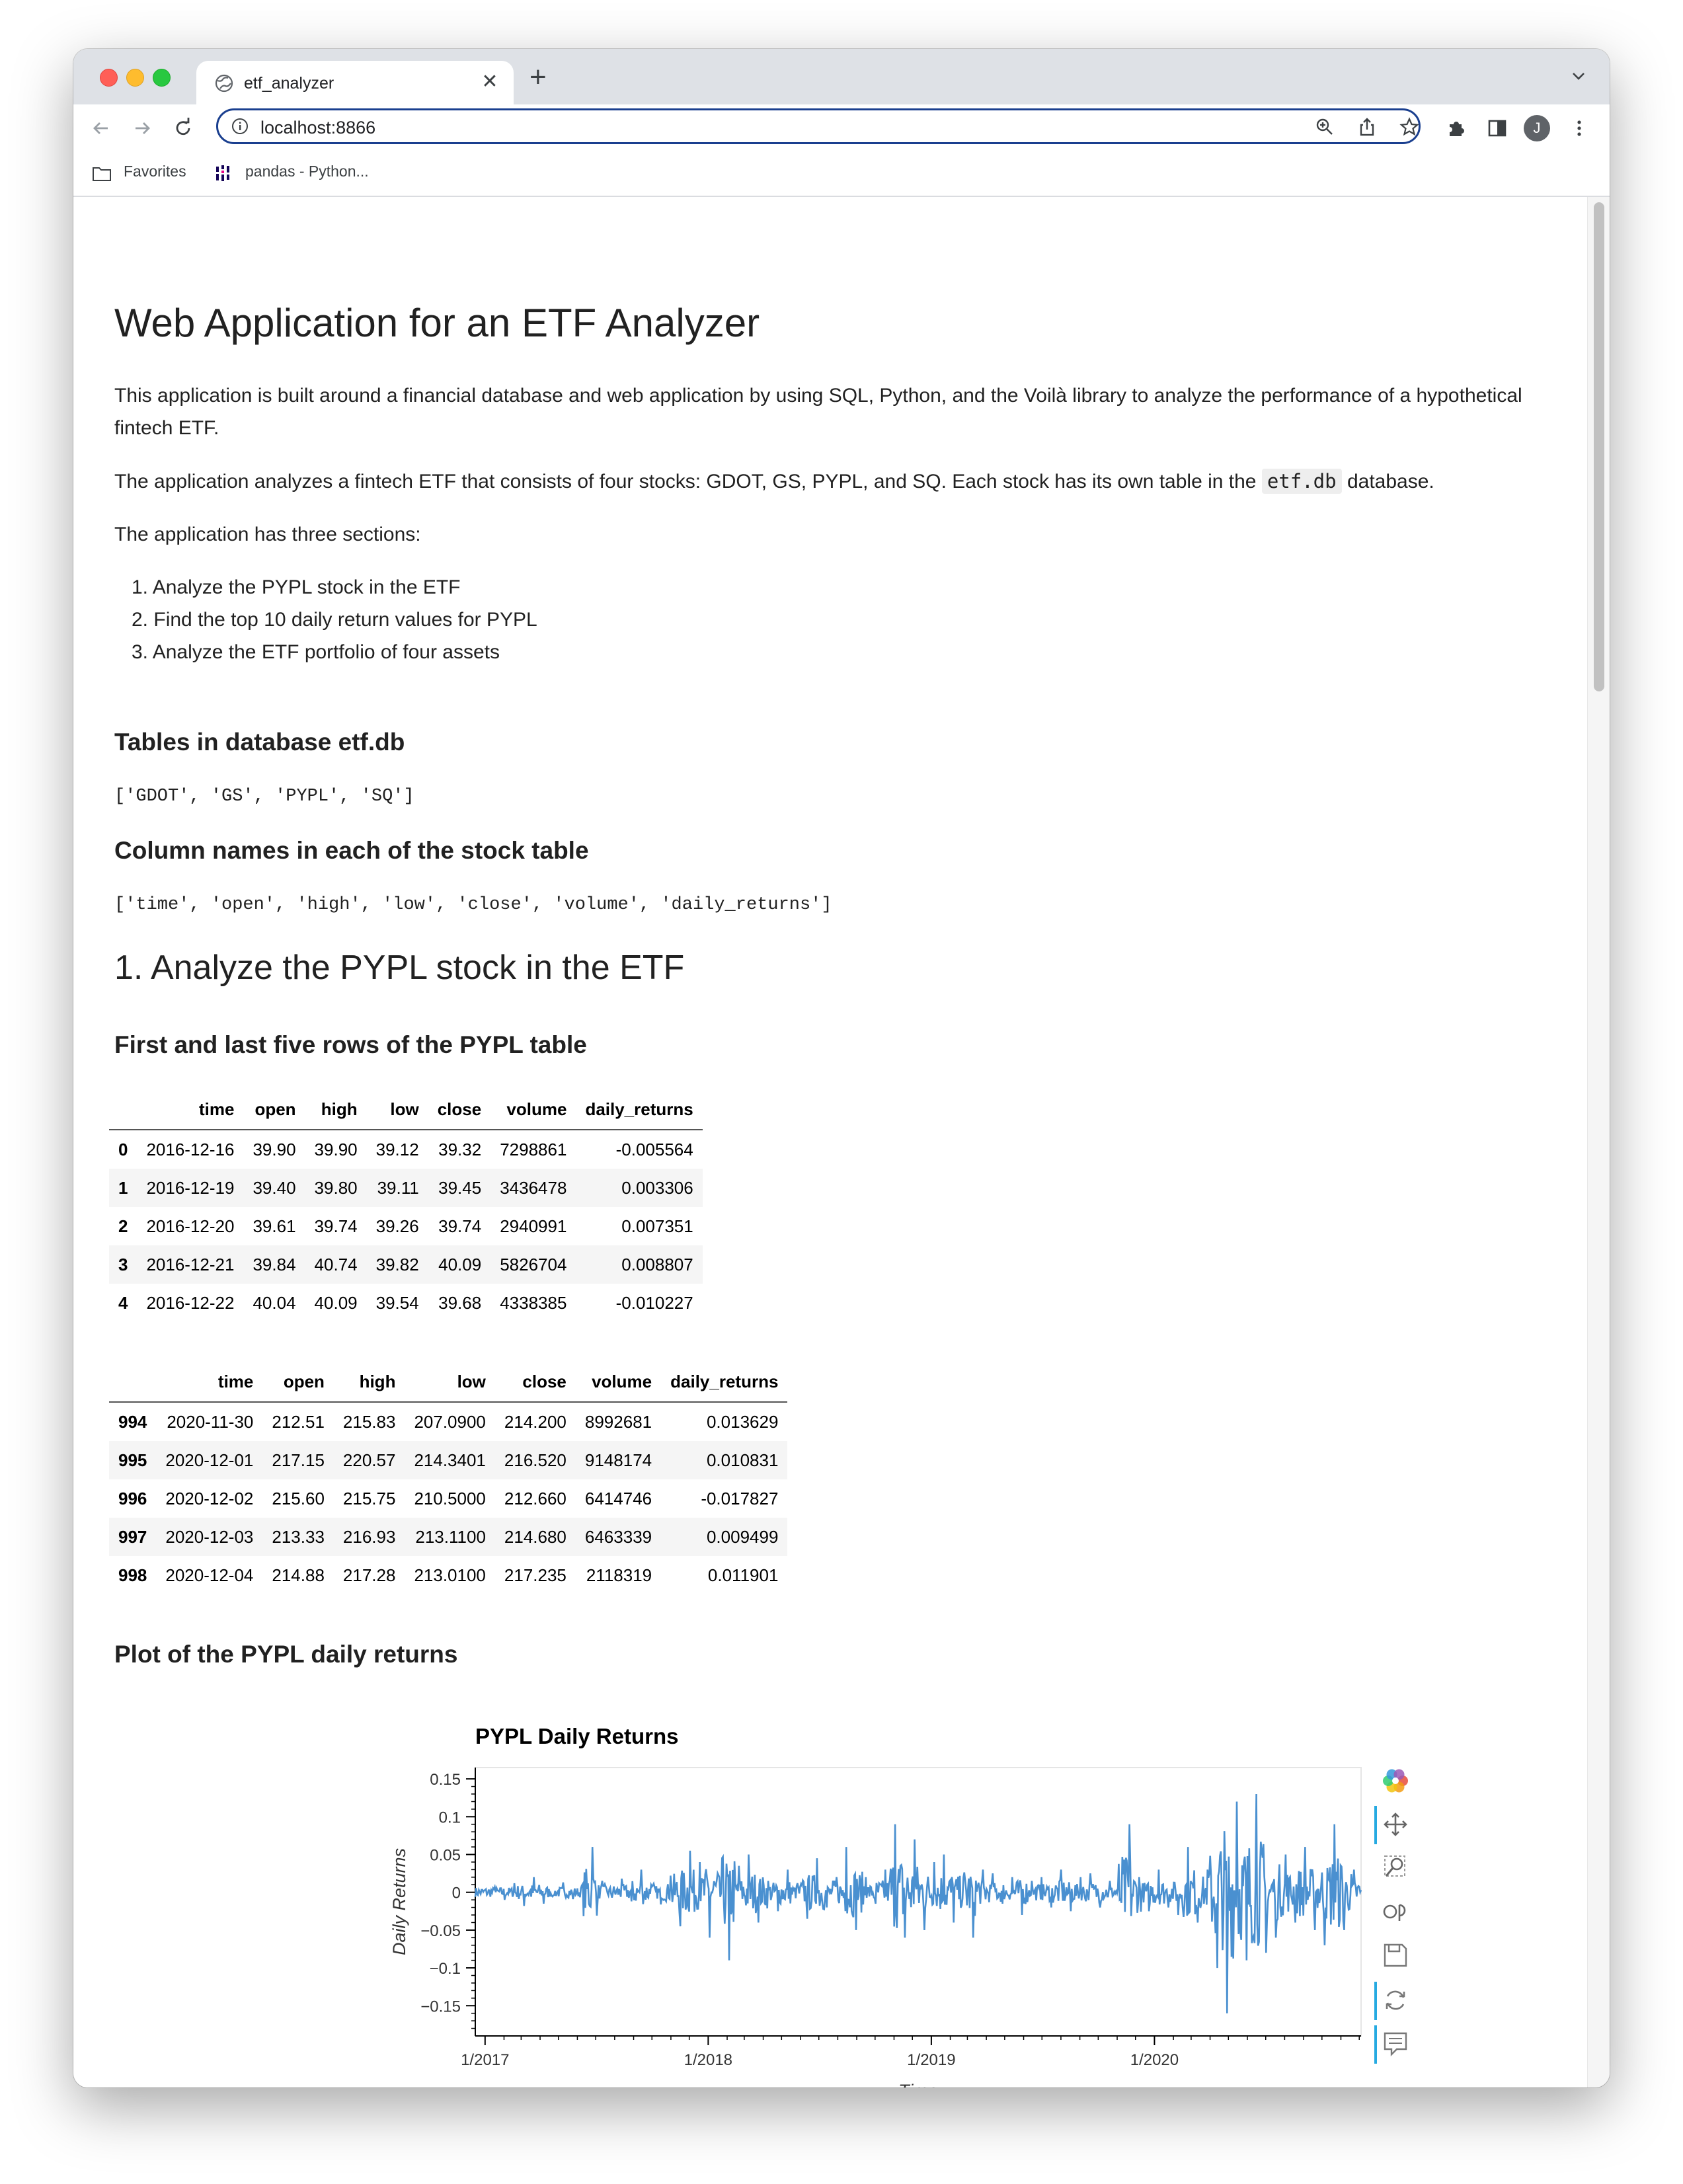 The height and width of the screenshot is (2184, 1683). What do you see at coordinates (369, 1460) in the screenshot?
I see `table-cell-high: 220.57` at bounding box center [369, 1460].